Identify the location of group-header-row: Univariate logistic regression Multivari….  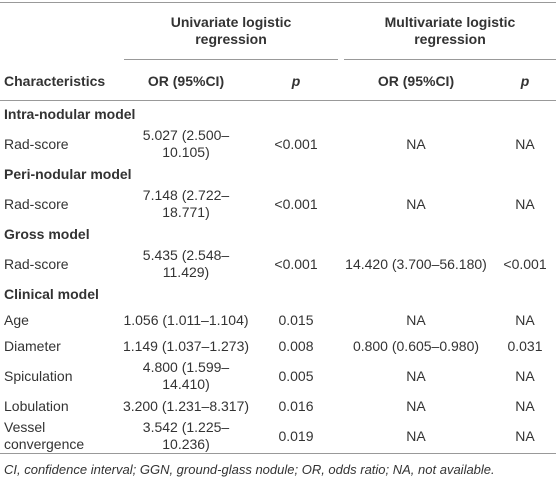
(278, 33).